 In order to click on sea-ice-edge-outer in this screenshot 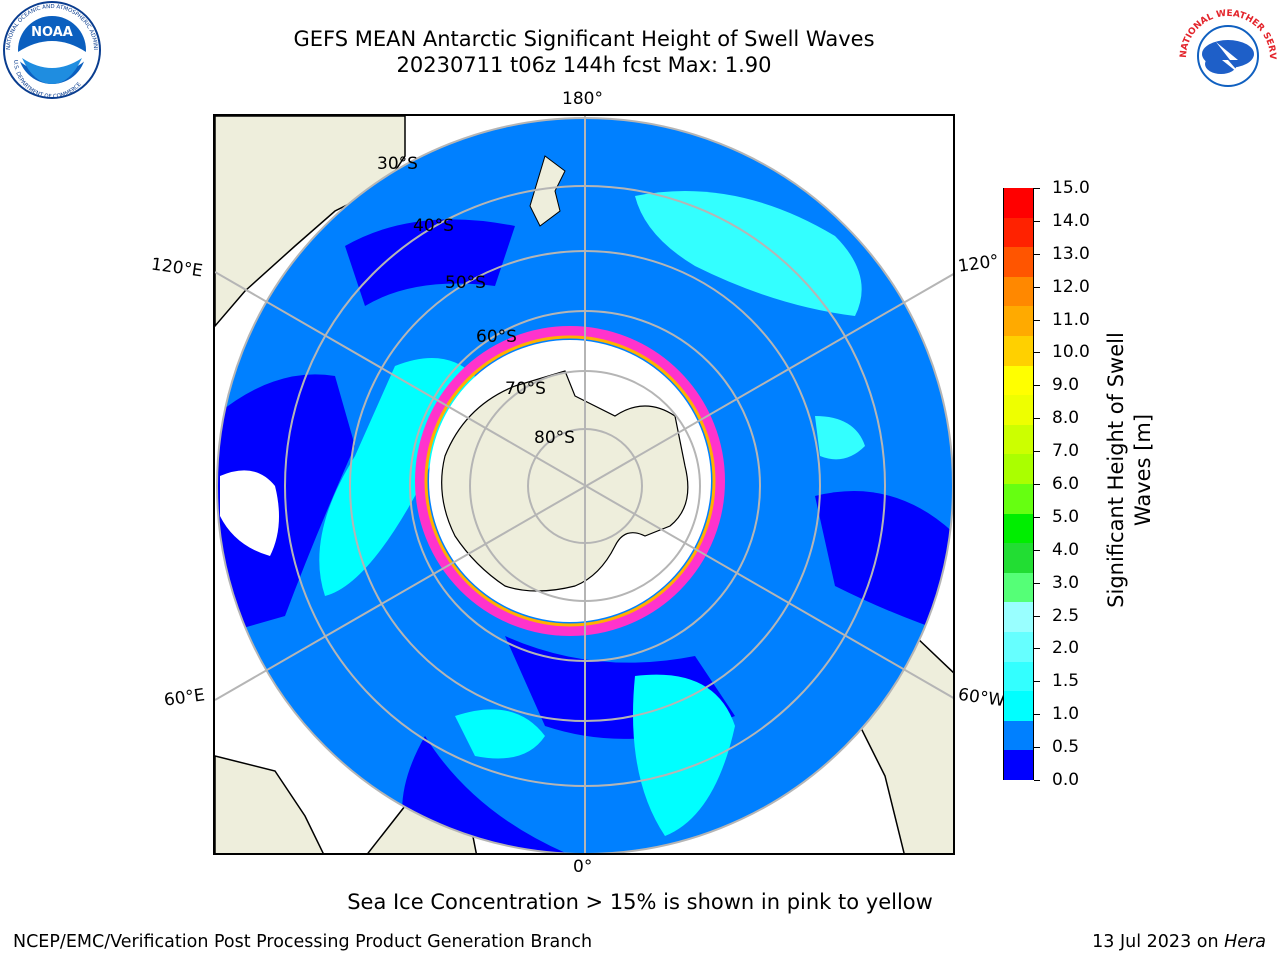, I will do `click(570, 481)`.